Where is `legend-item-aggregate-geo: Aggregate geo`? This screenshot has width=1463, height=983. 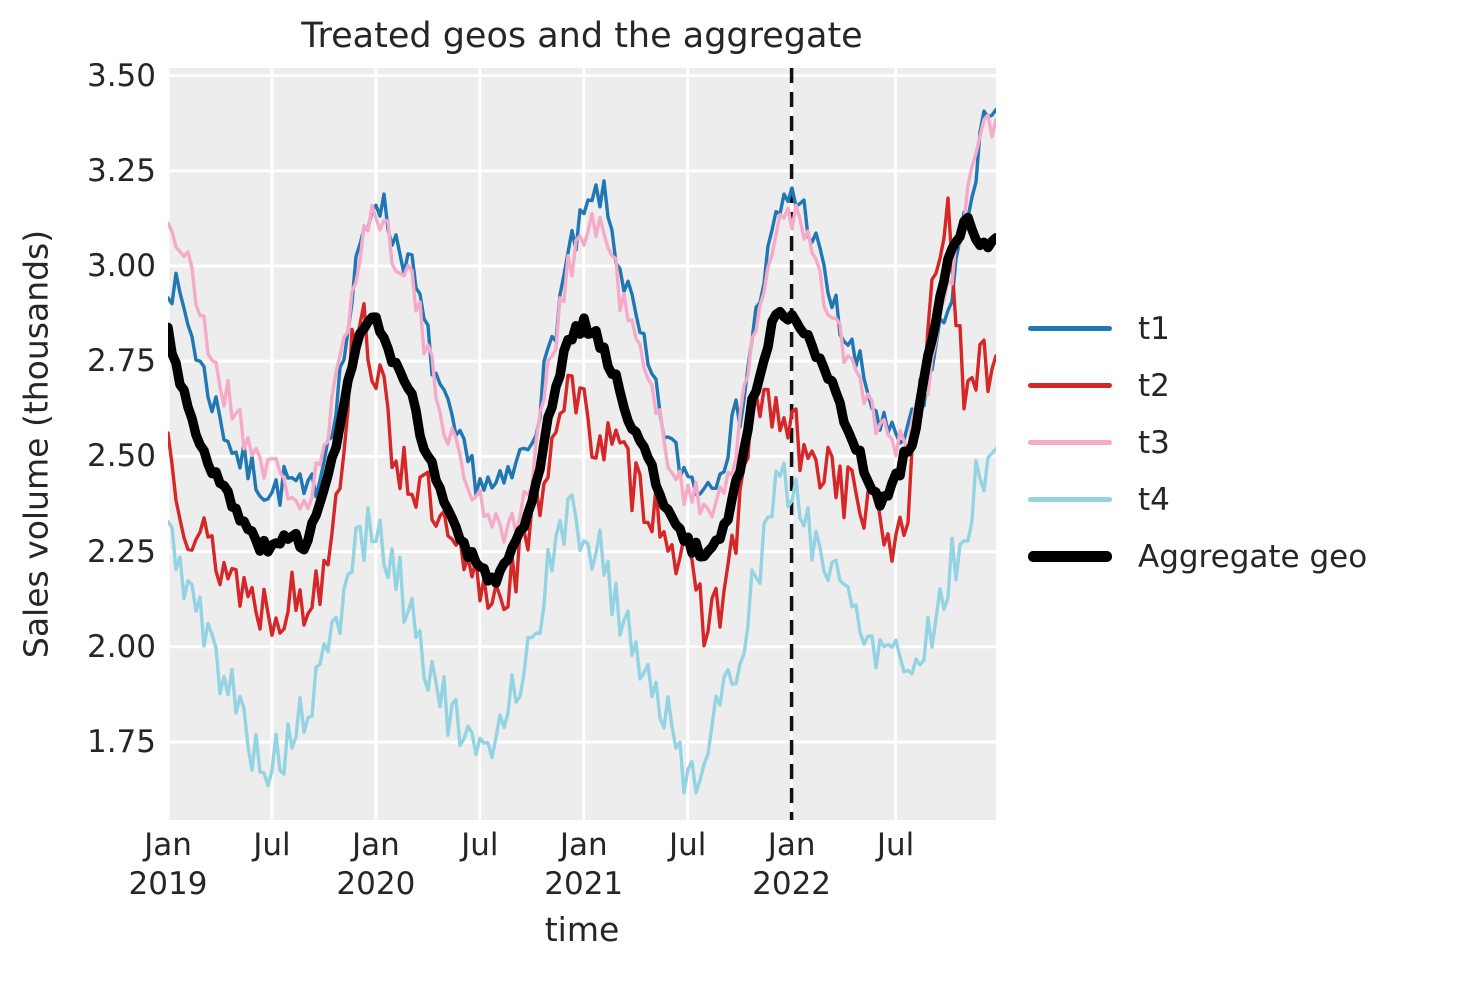 legend-item-aggregate-geo: Aggregate geo is located at coordinates (1197, 556).